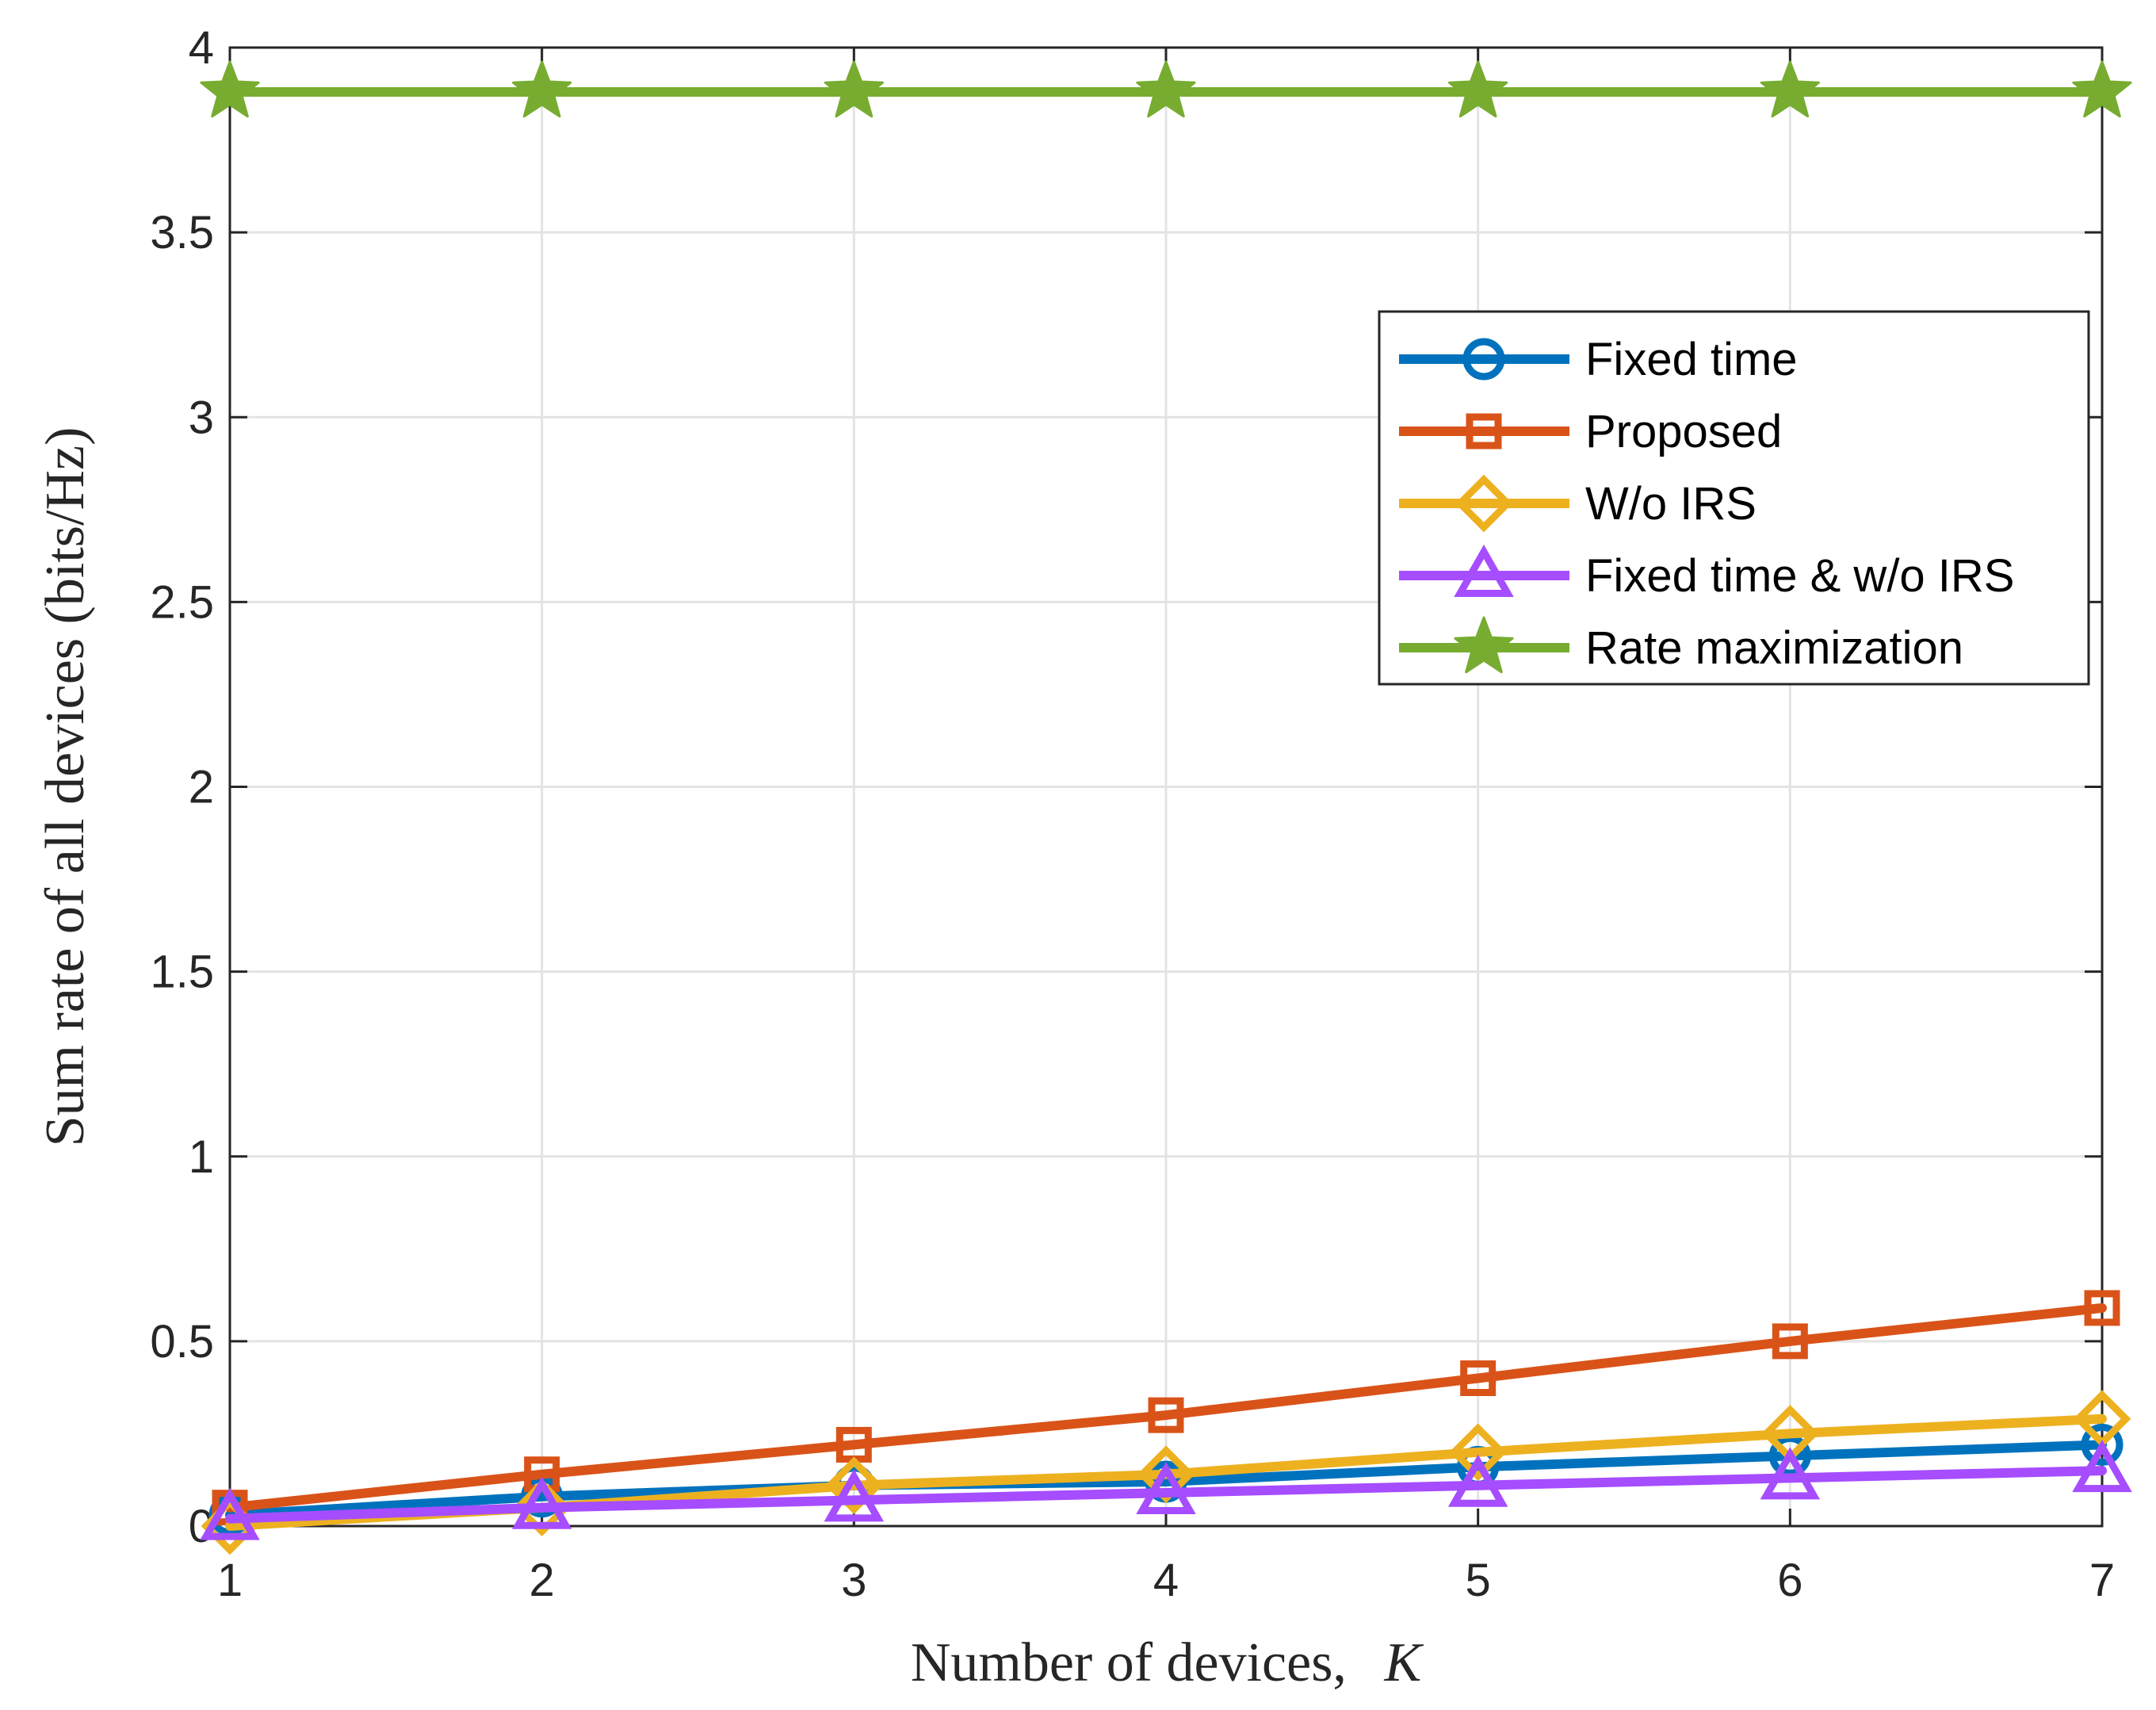 Image resolution: width=2156 pixels, height=1710 pixels. Describe the element at coordinates (230, 1580) in the screenshot. I see `x-tick-label: 1` at that location.